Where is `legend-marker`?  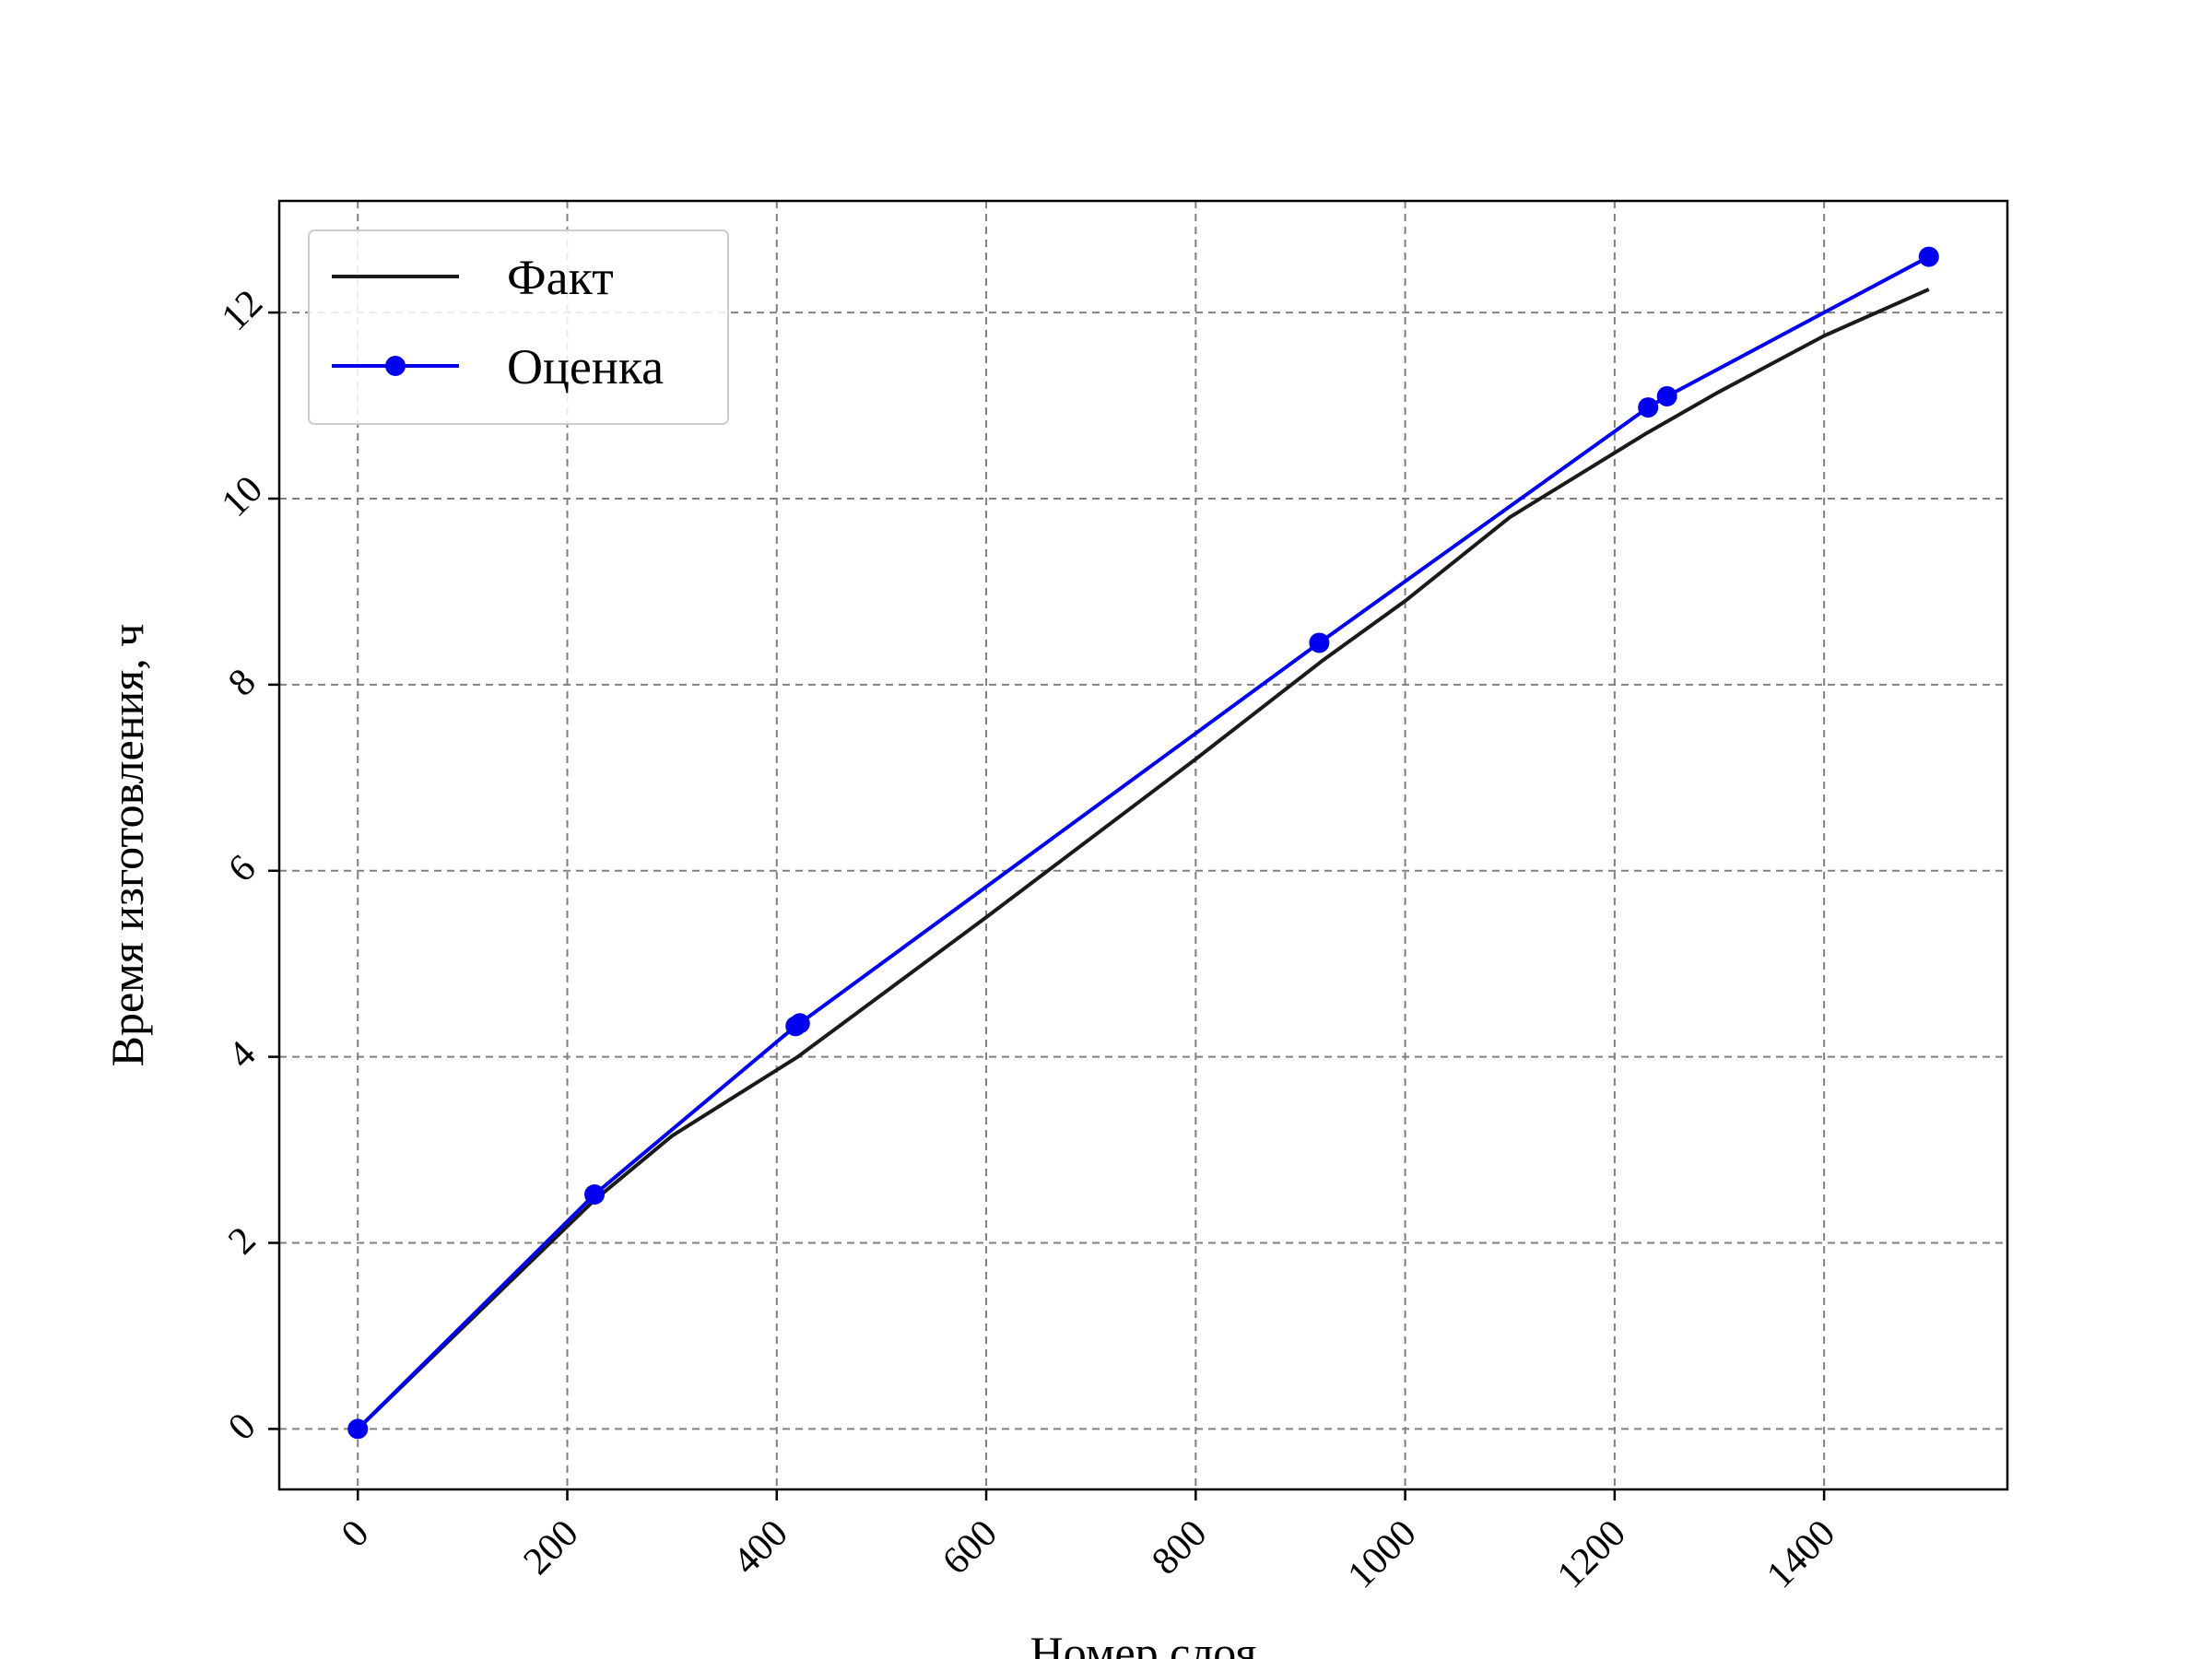
legend-marker is located at coordinates (395, 366).